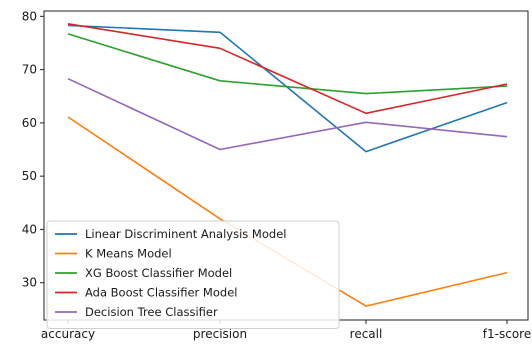  Describe the element at coordinates (29, 16) in the screenshot. I see `y-tick-label-5: 80` at that location.